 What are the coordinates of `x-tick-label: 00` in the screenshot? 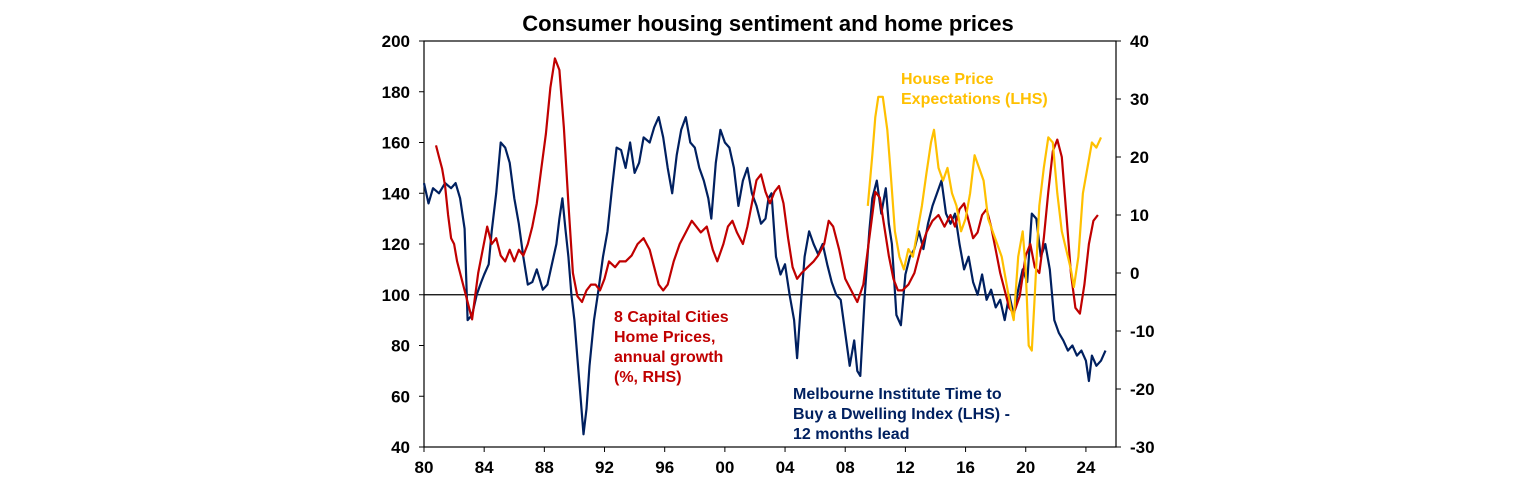 It's located at (724, 467).